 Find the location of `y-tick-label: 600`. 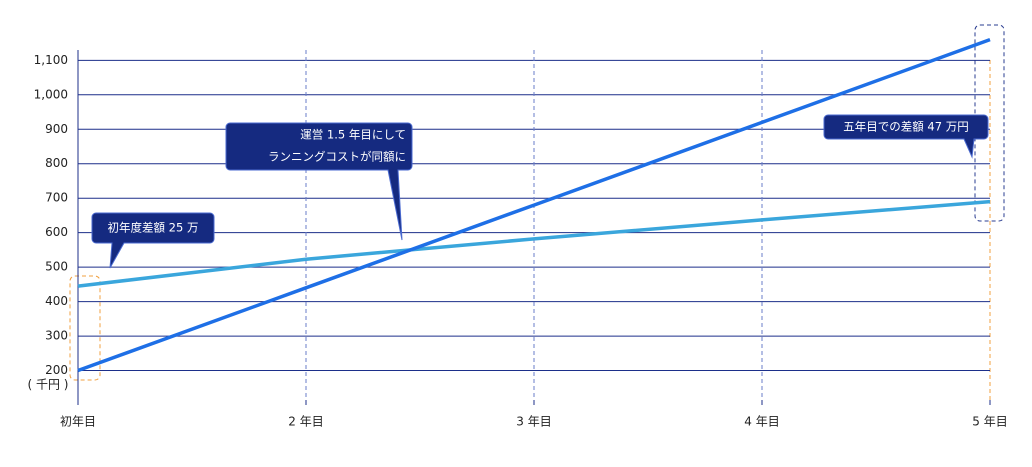

y-tick-label: 600 is located at coordinates (56, 232).